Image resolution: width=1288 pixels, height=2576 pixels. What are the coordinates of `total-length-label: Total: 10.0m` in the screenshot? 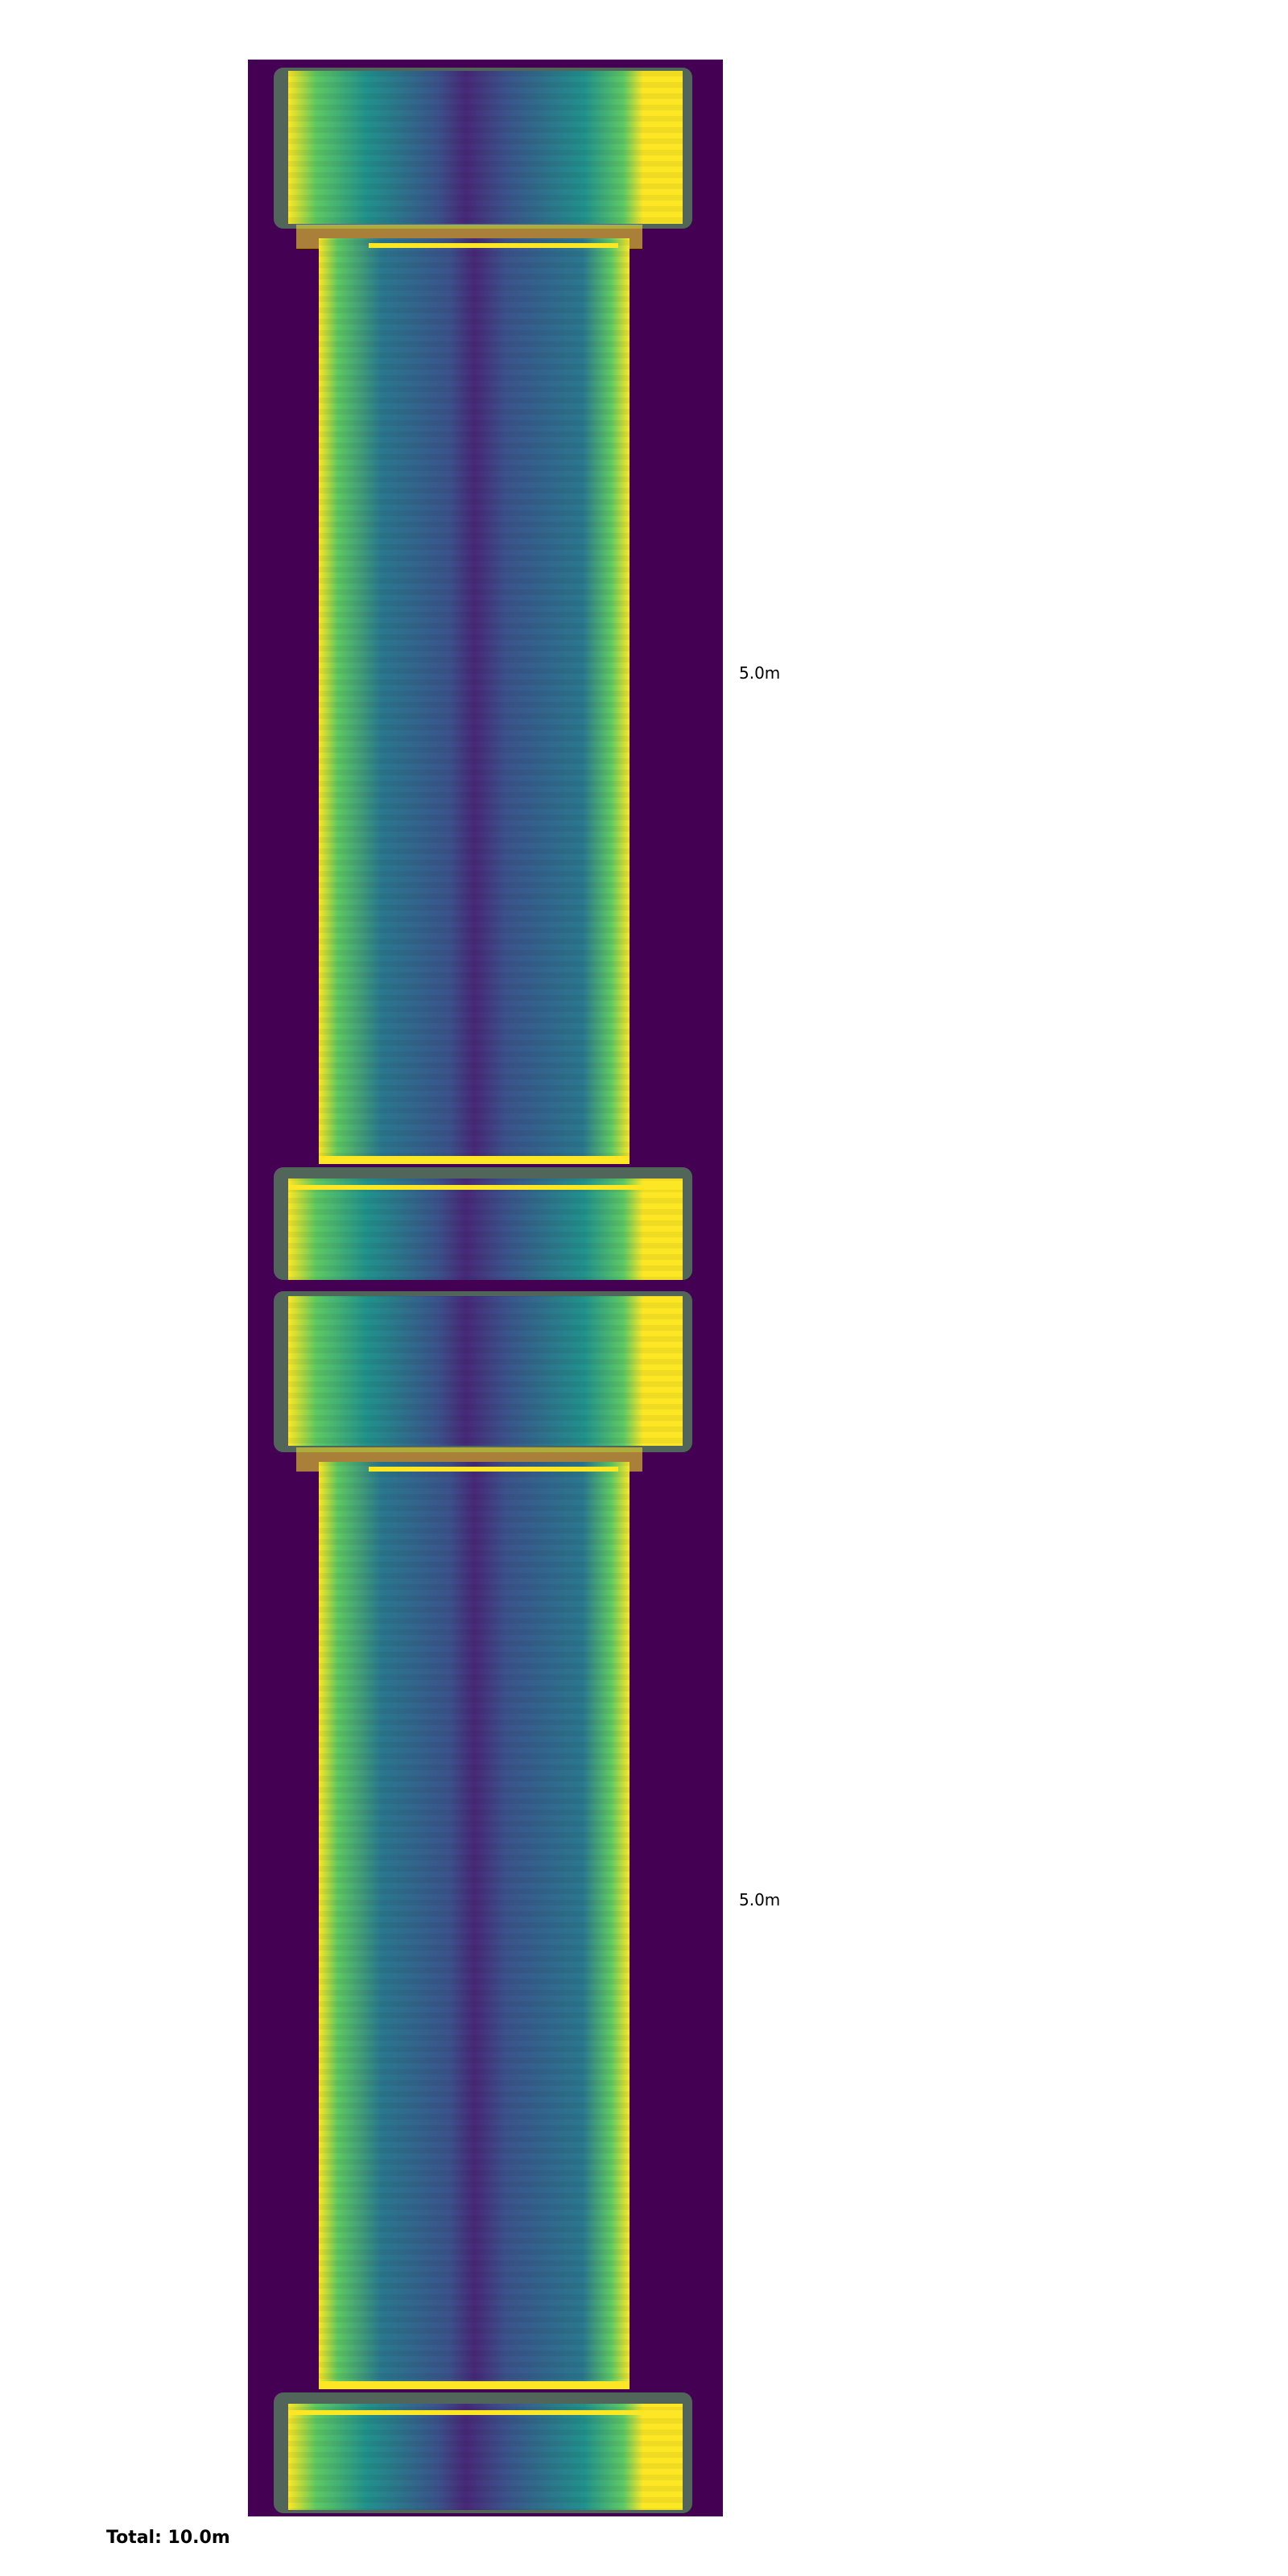 It's located at (168, 2538).